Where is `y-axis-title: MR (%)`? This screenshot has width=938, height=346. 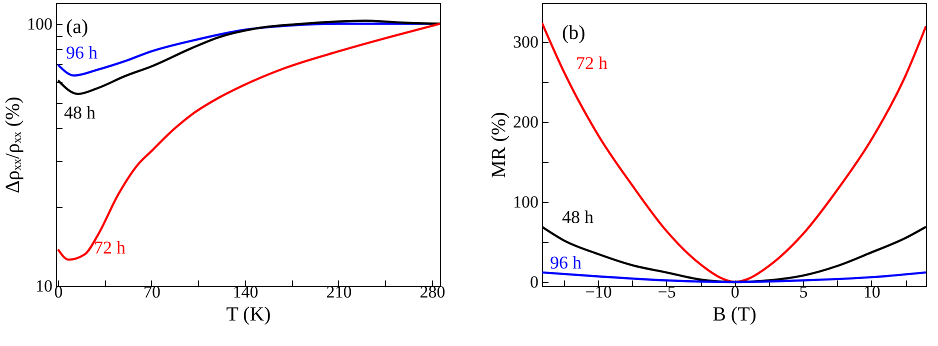 y-axis-title: MR (%) is located at coordinates (499, 145).